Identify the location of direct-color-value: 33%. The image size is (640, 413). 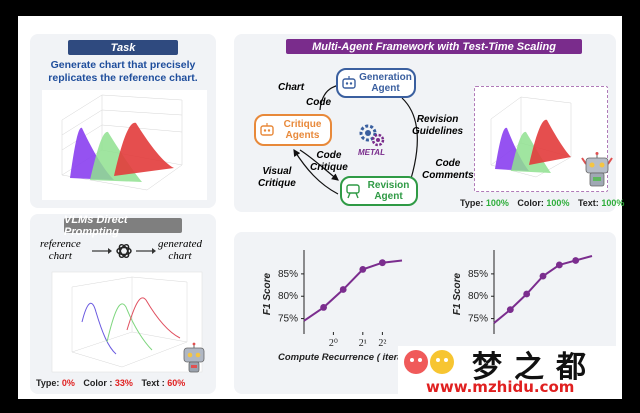
(123, 383).